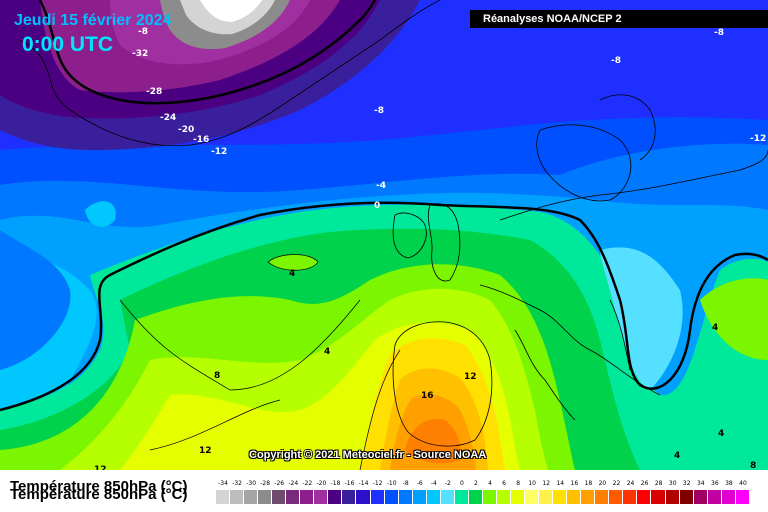 The image size is (768, 512). Describe the element at coordinates (461, 483) in the screenshot. I see `legend-tick-label: 0` at that location.